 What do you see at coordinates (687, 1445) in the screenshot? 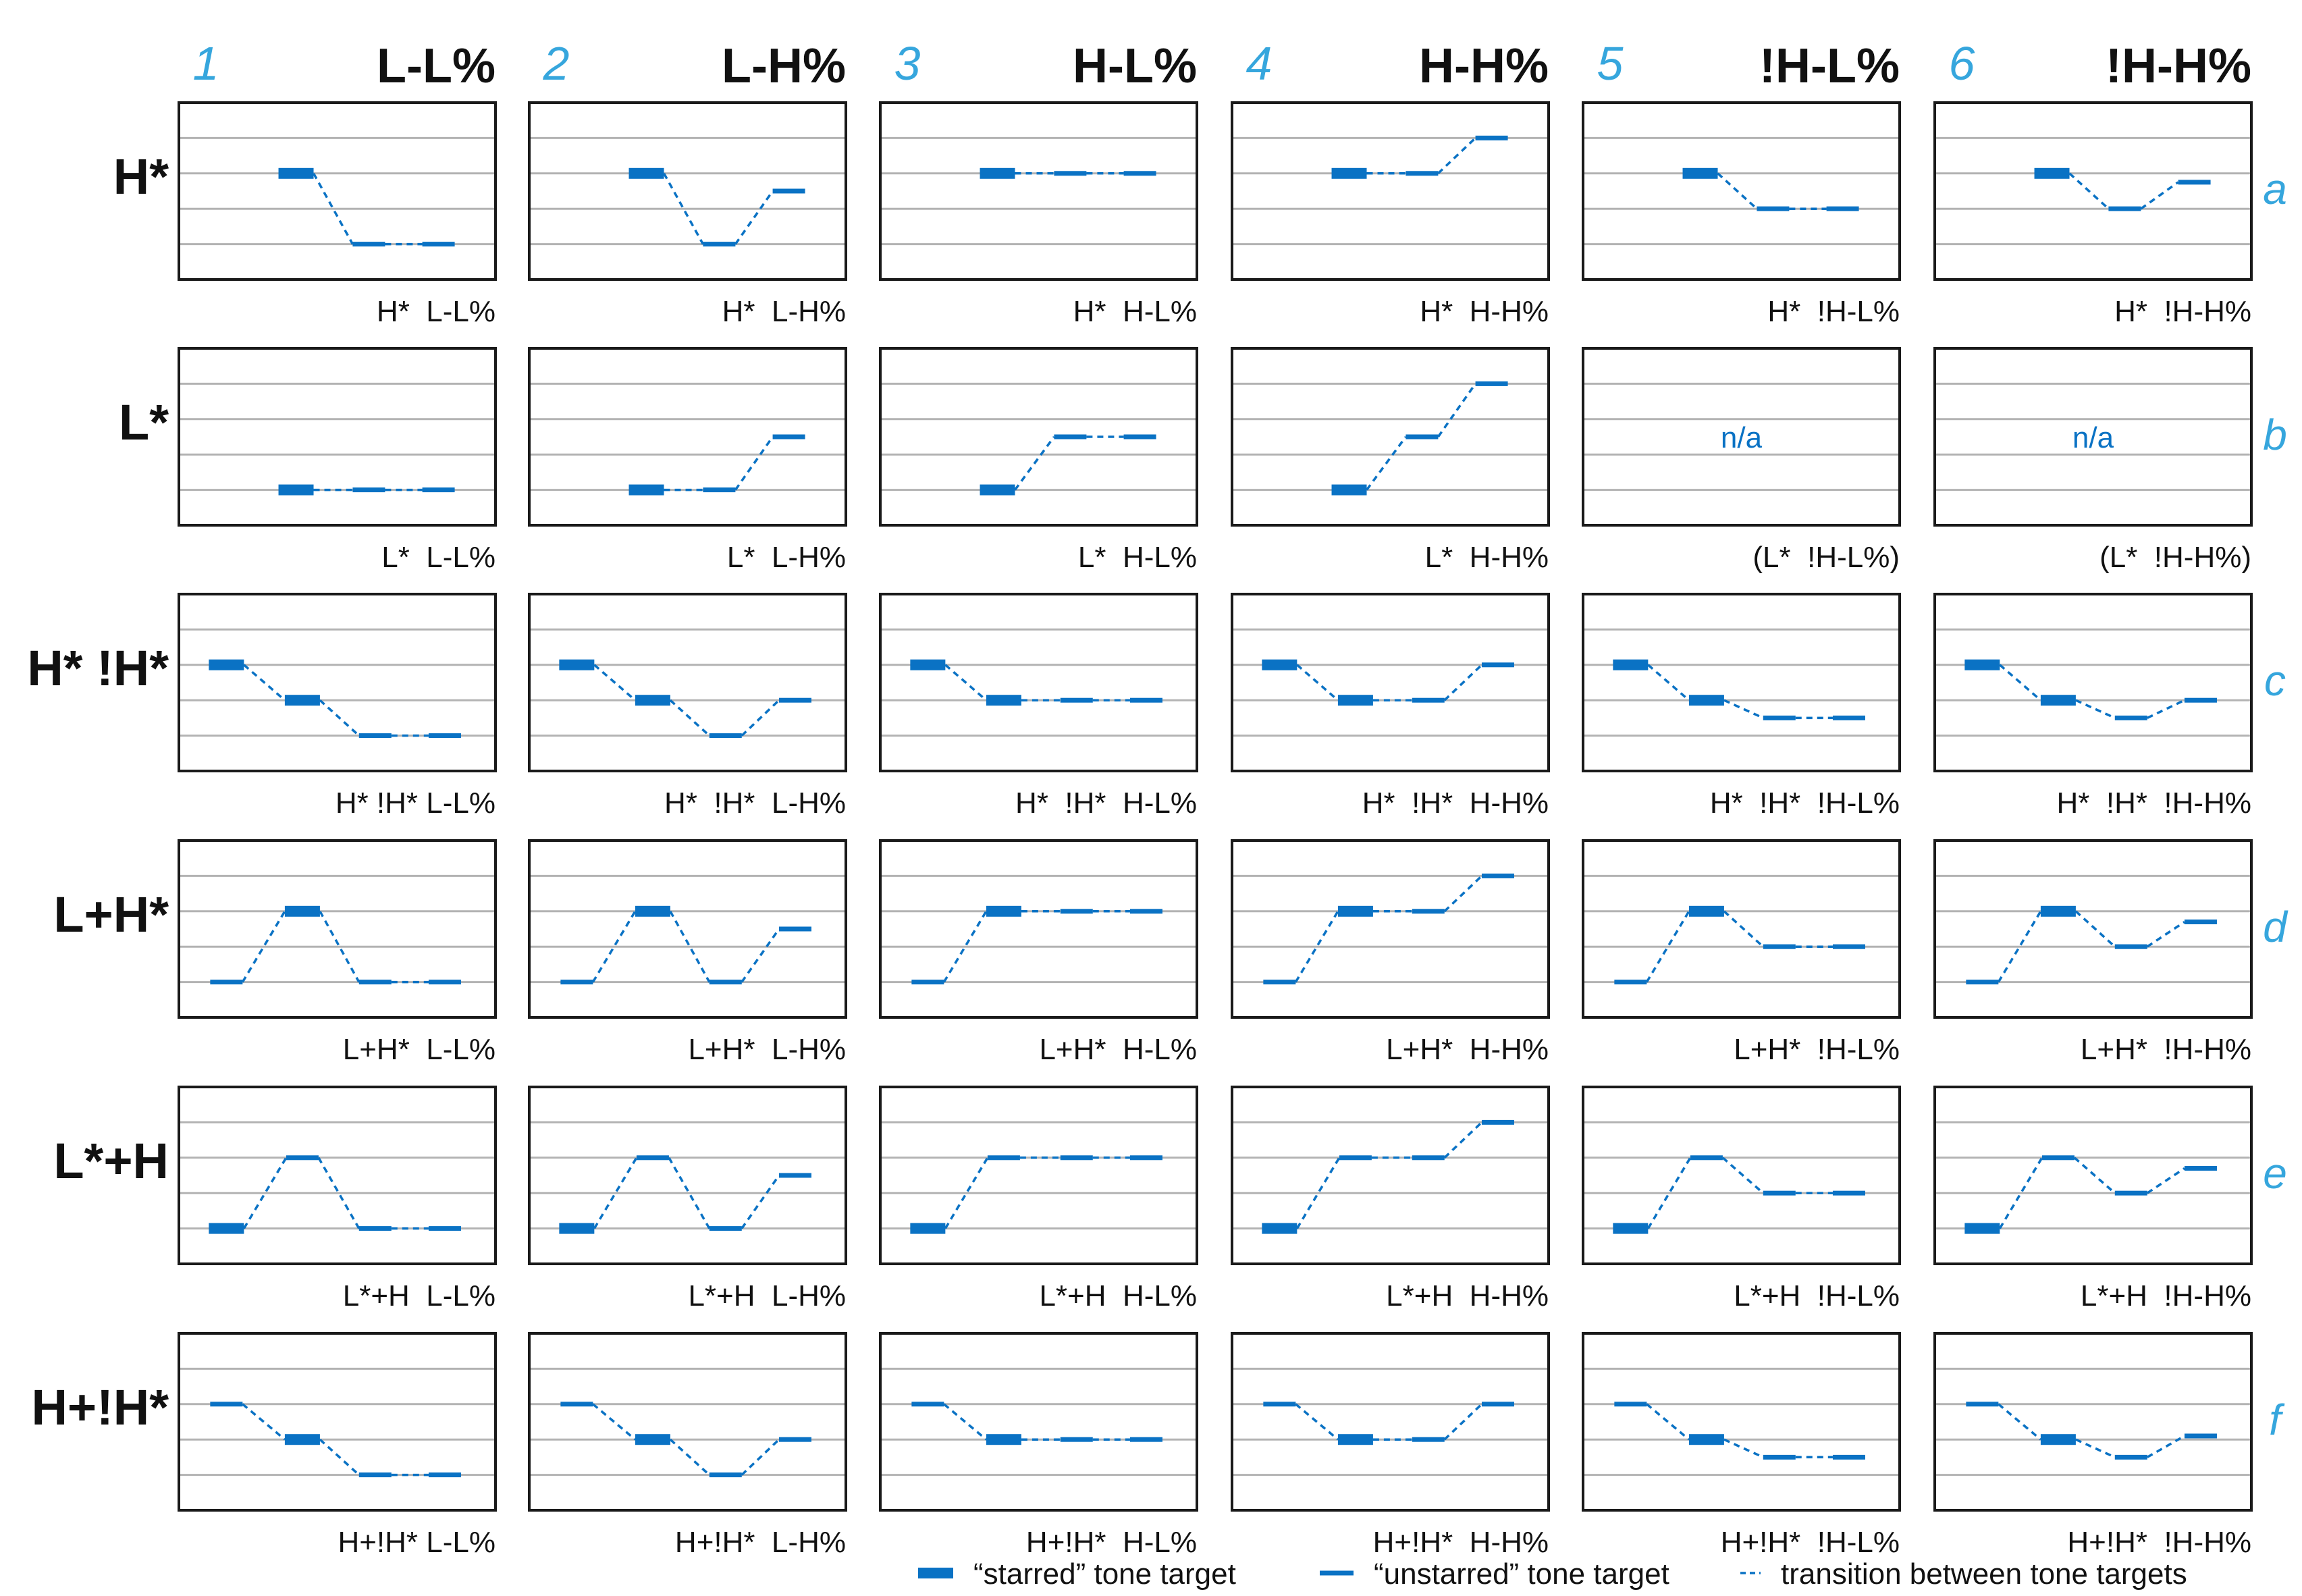
I see `panel-f2: H+!H* L-H%` at bounding box center [687, 1445].